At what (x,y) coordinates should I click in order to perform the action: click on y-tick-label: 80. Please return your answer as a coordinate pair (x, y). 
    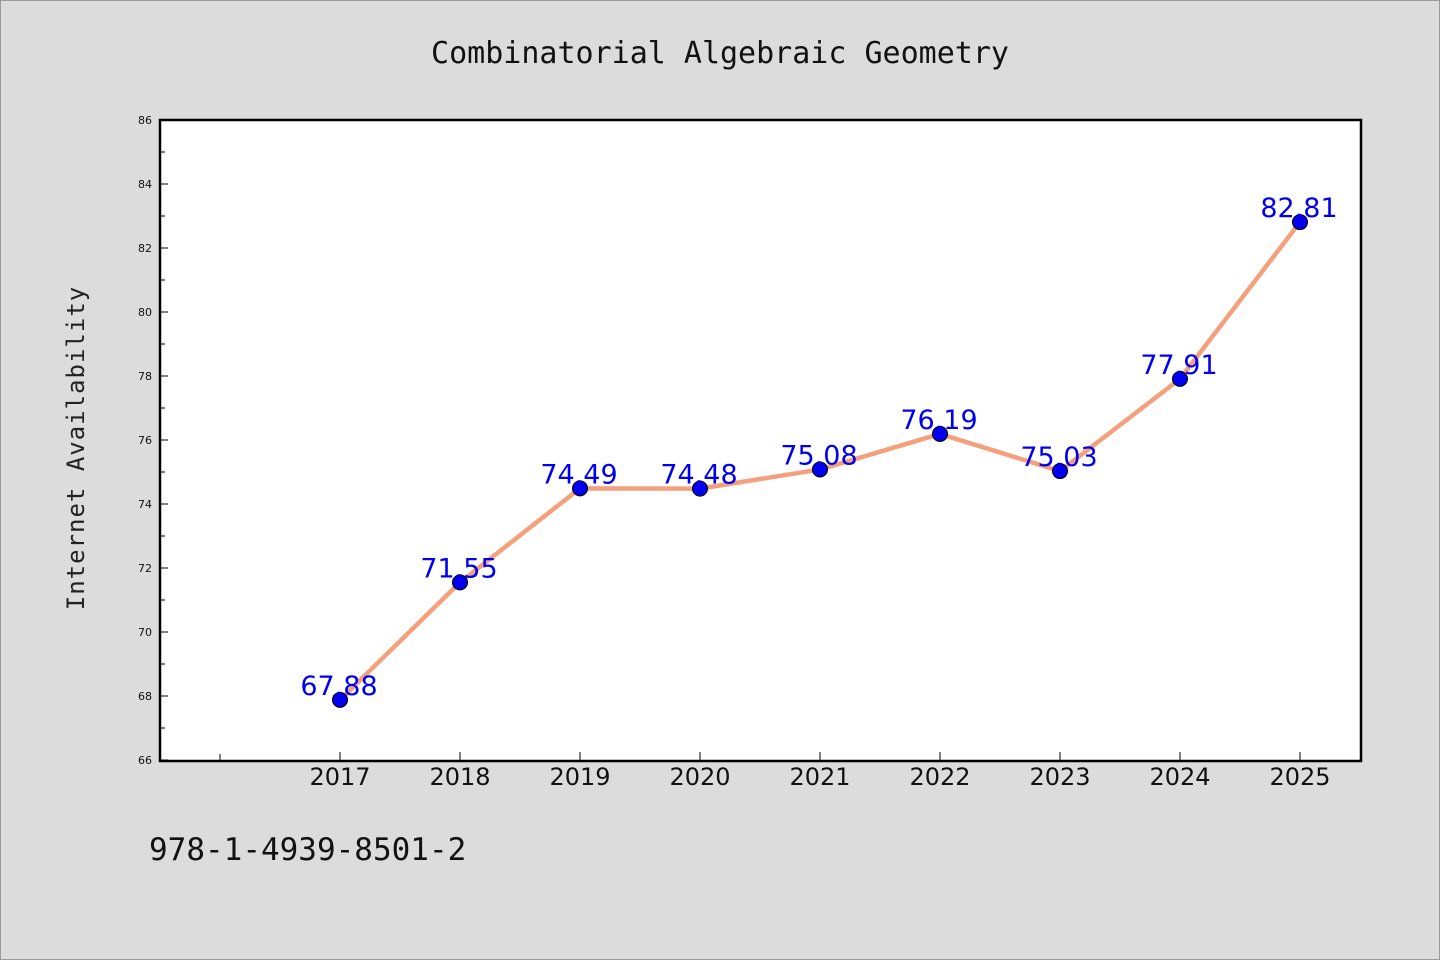
    Looking at the image, I should click on (145, 312).